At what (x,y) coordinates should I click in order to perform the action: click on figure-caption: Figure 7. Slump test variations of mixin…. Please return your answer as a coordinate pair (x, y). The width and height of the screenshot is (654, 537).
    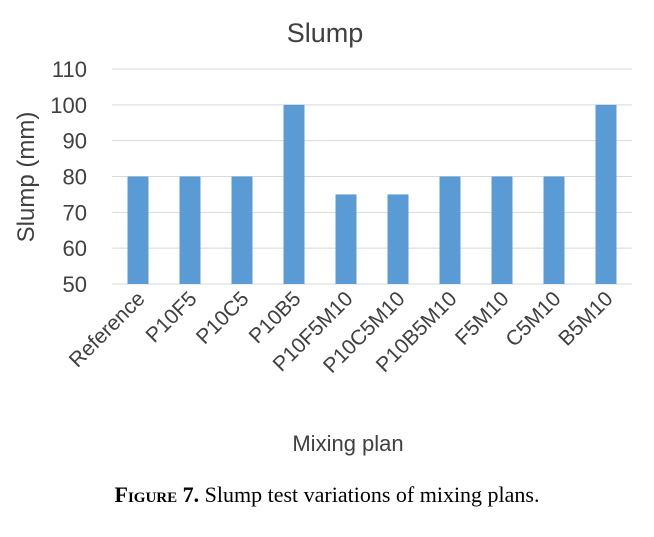
    Looking at the image, I should click on (327, 495).